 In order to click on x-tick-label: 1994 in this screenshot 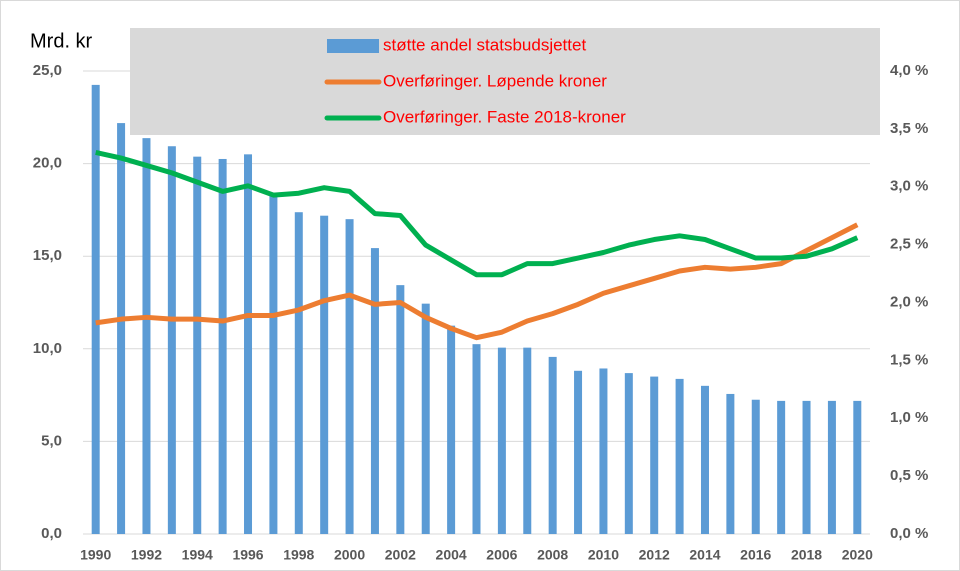, I will do `click(197, 555)`.